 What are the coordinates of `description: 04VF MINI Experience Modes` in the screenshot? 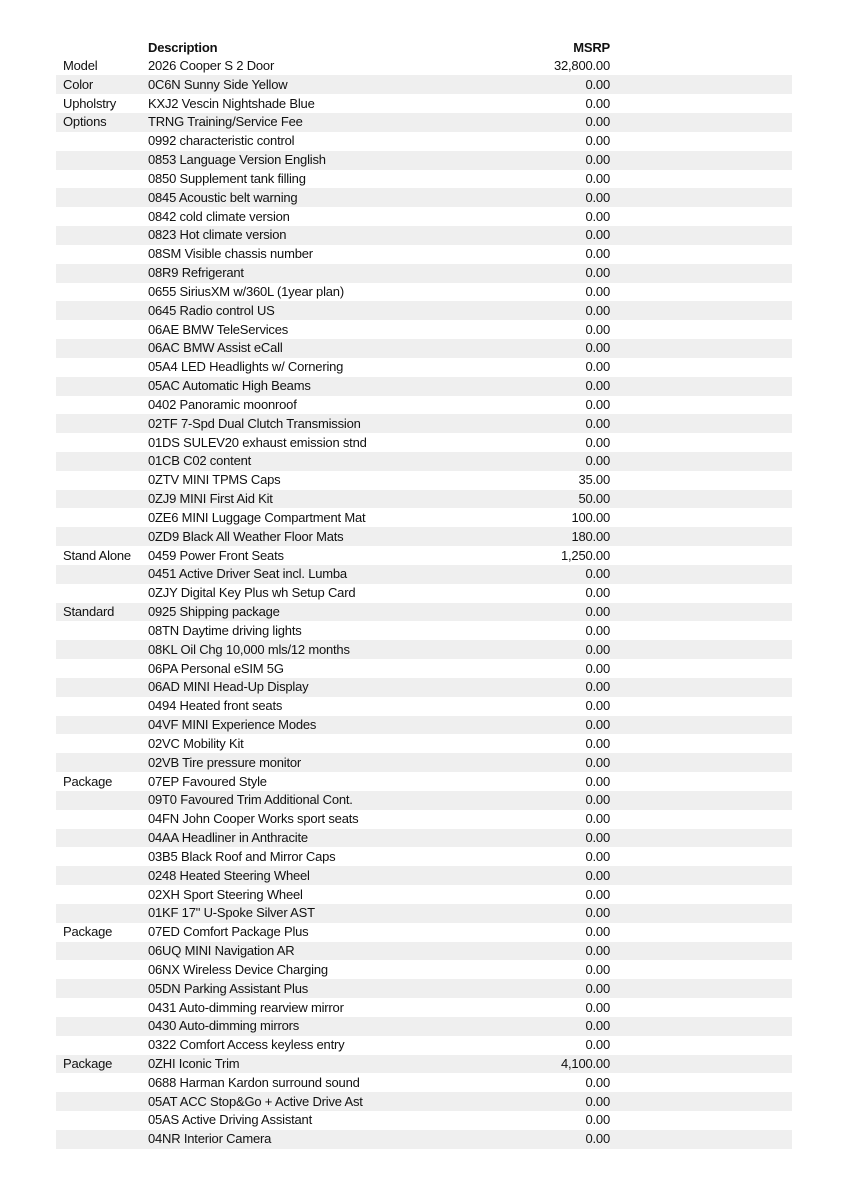 It's located at (232, 725).